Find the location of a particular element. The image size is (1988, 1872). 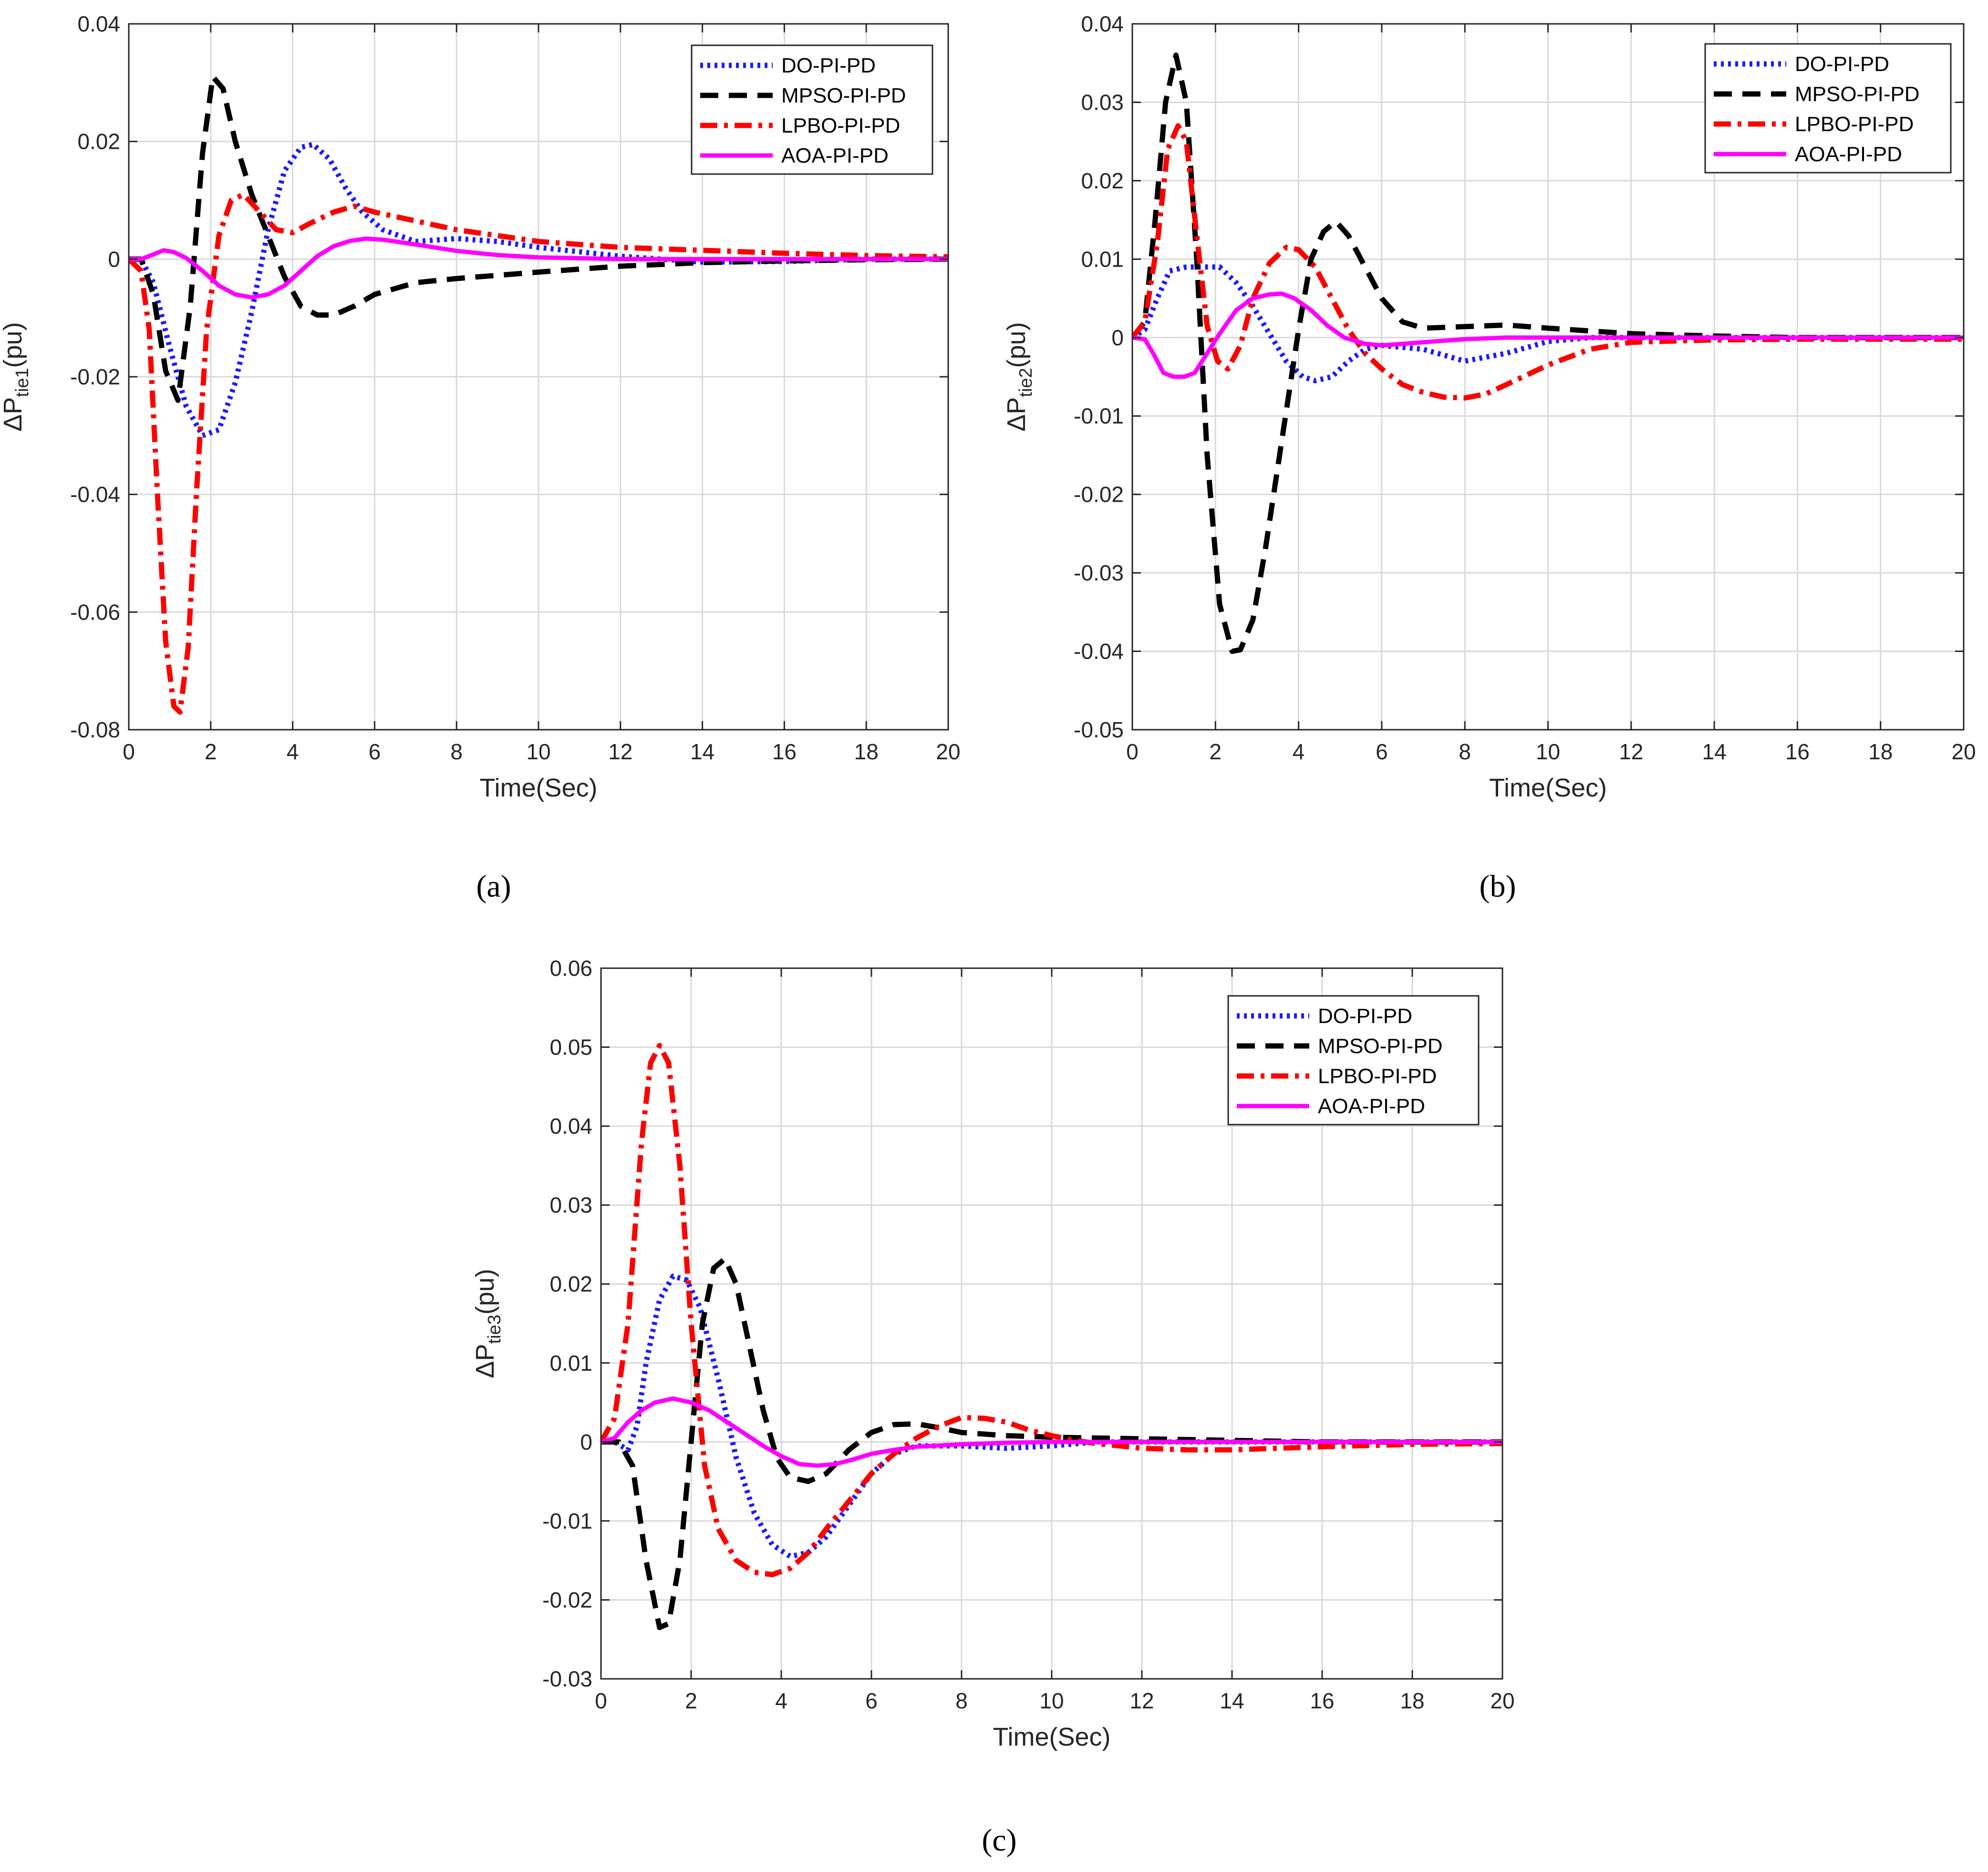

series-line-mpso-pi-pd is located at coordinates (539, 238).